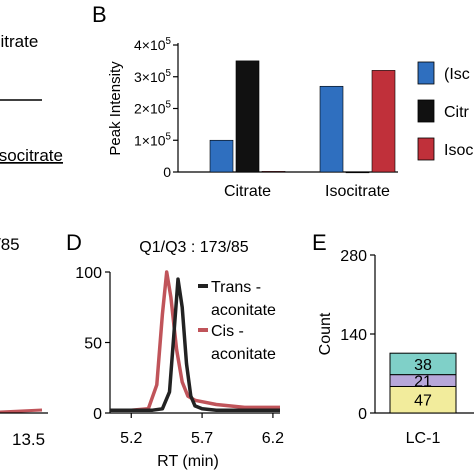  What do you see at coordinates (362, 414) in the screenshot?
I see `panel-e-y-tick-label: 0` at bounding box center [362, 414].